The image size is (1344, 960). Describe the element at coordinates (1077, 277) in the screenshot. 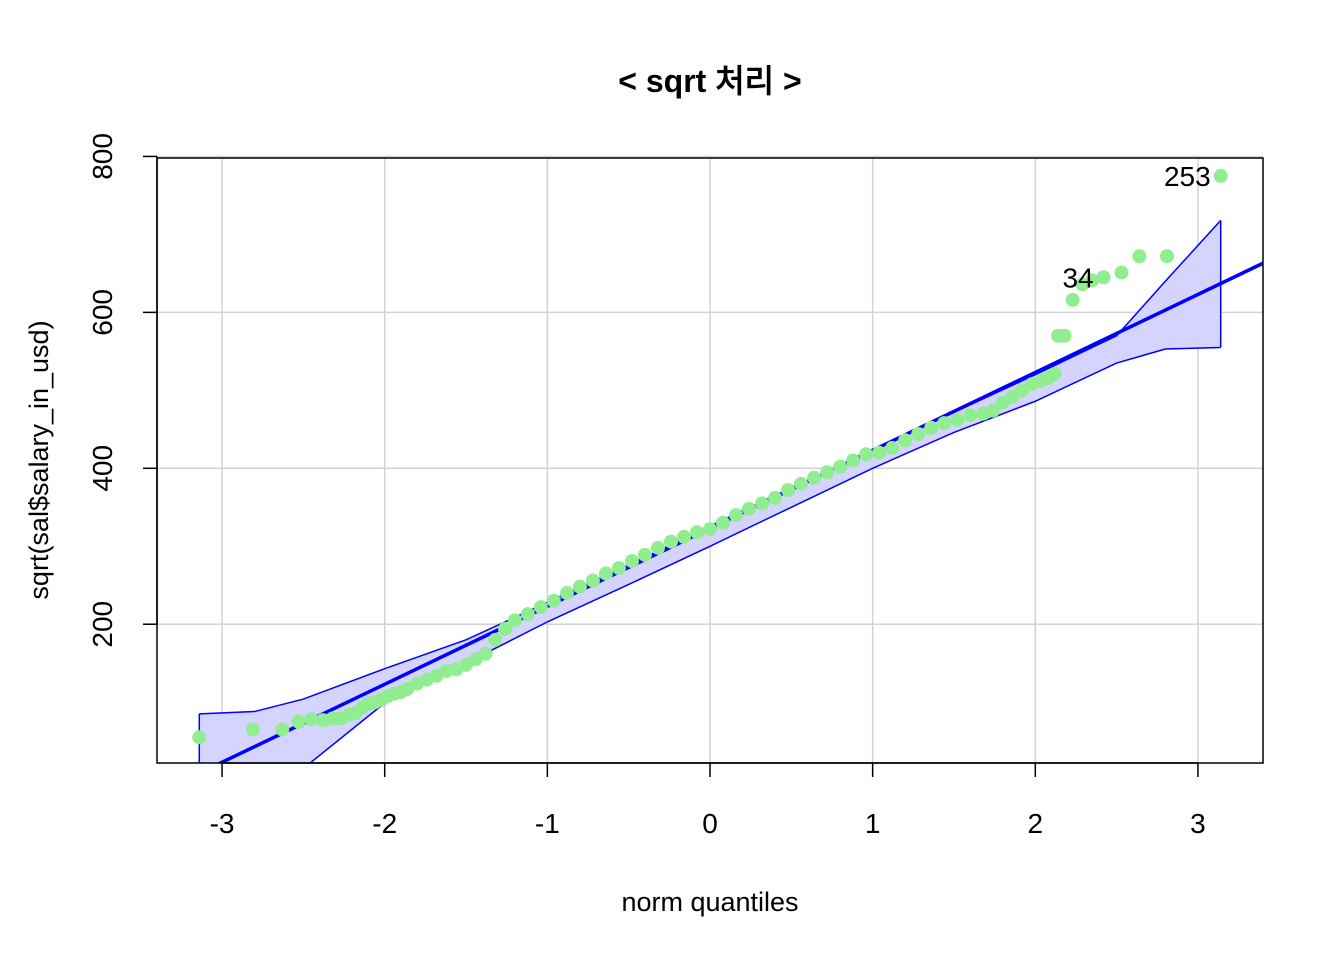

I see `point-label: 34` at that location.